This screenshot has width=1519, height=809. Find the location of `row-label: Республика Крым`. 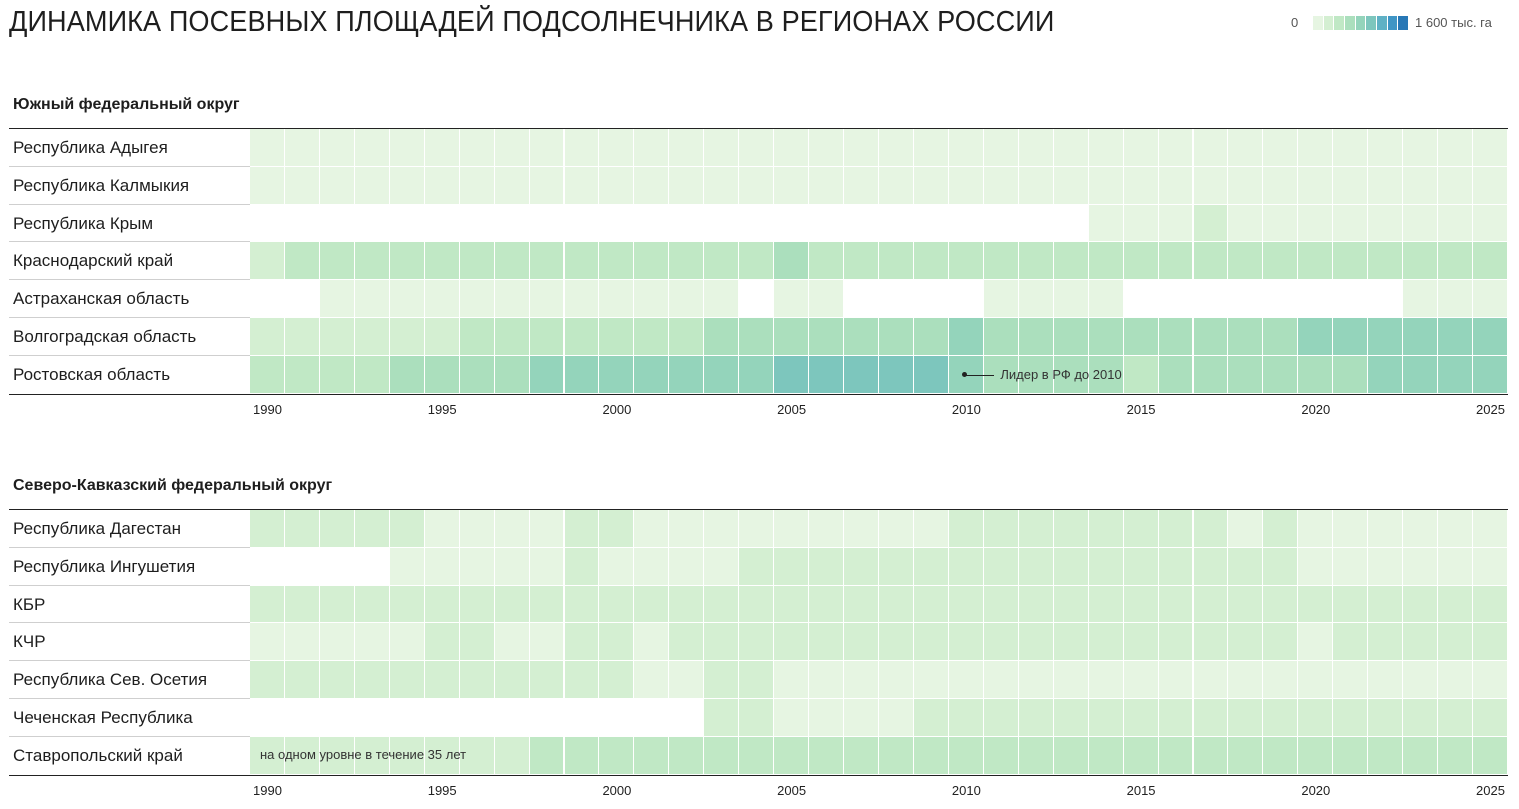

row-label: Республика Крым is located at coordinates (83, 223).